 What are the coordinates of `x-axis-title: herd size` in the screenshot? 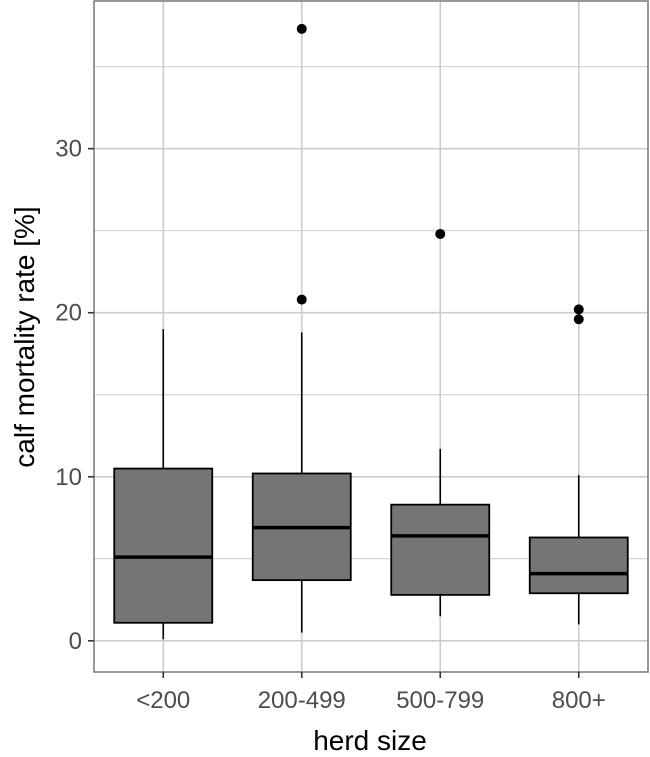 It's located at (370, 740).